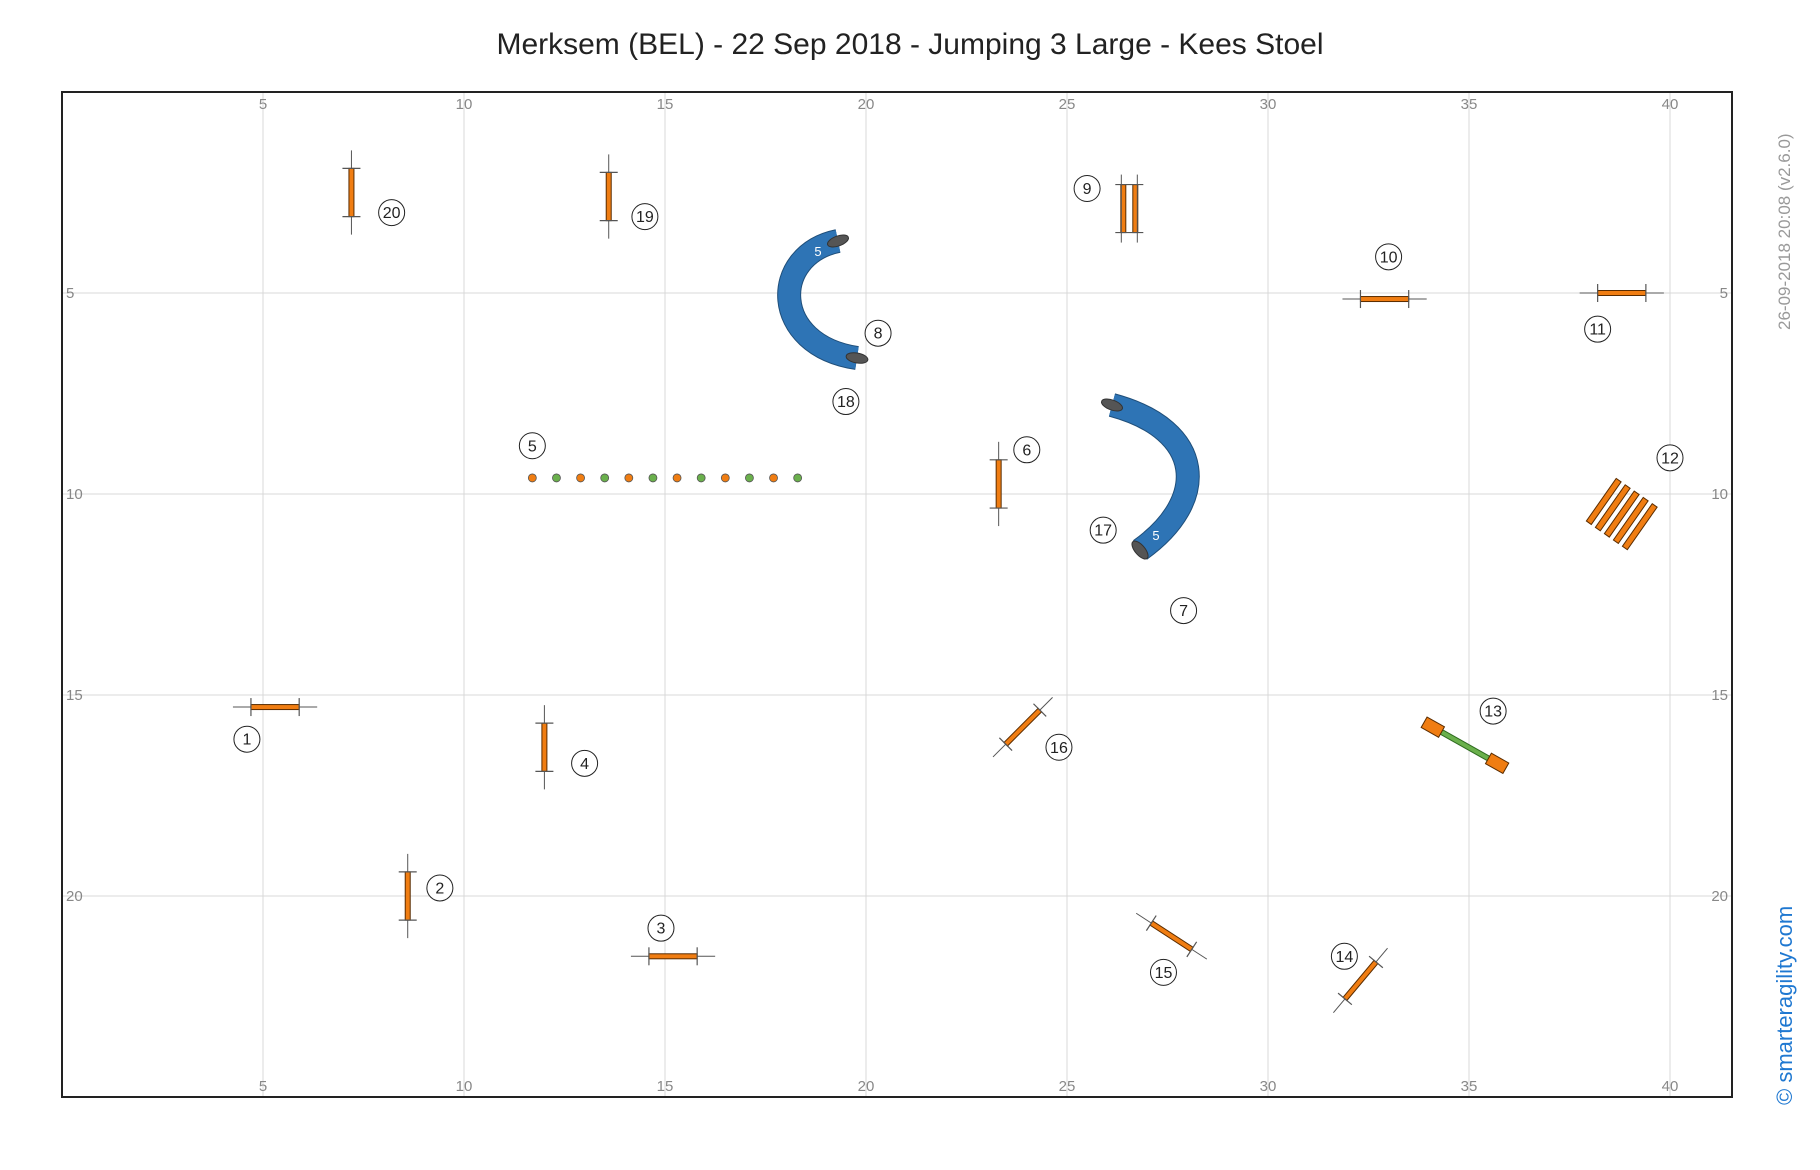 This screenshot has width=1820, height=1170. I want to click on number-text: 9, so click(1087, 189).